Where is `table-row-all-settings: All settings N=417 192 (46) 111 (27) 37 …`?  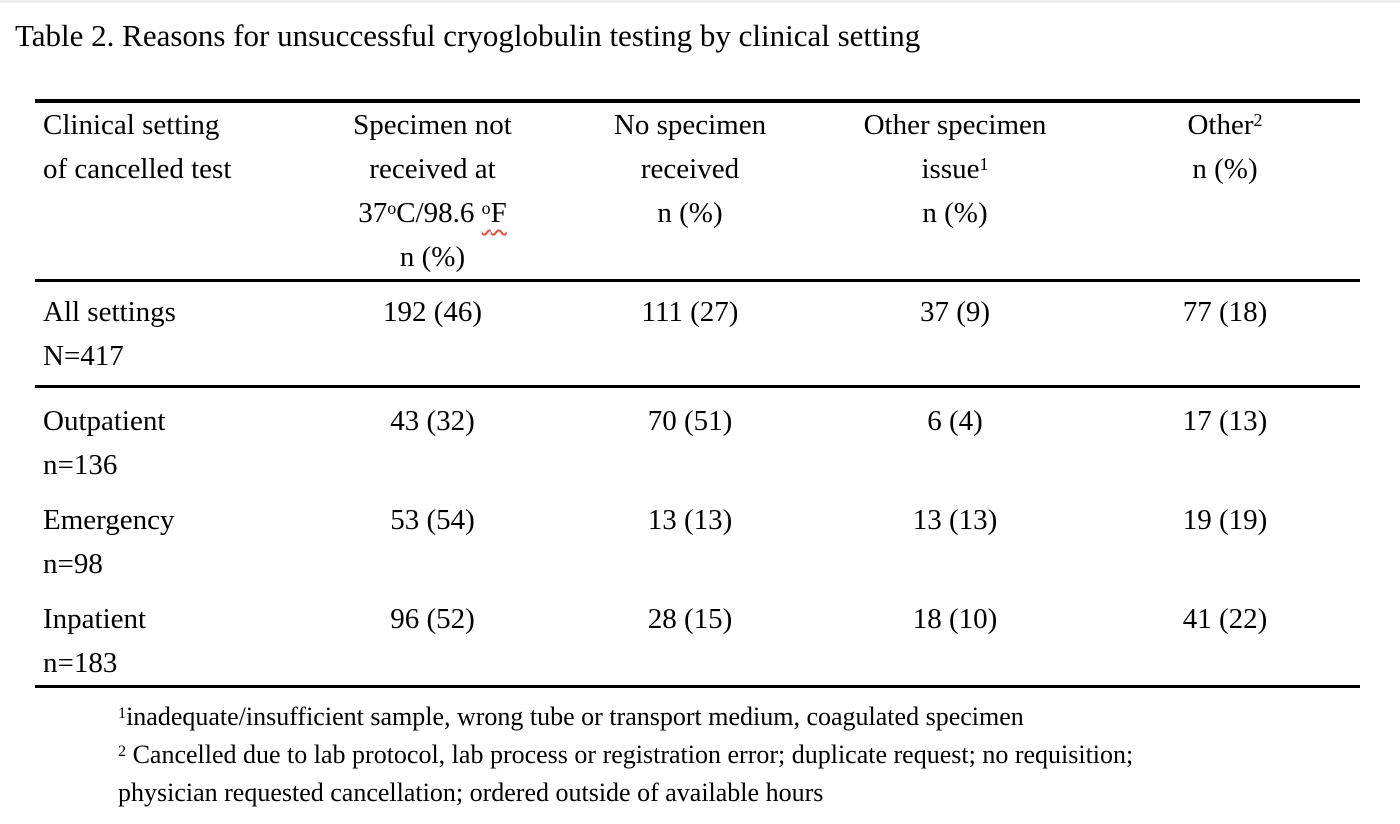 table-row-all-settings: All settings N=417 192 (46) 111 (27) 37 … is located at coordinates (697, 334).